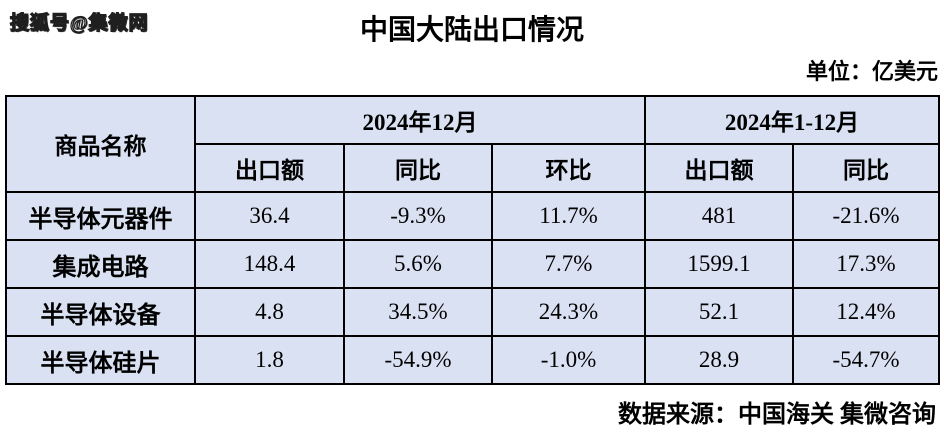  What do you see at coordinates (866, 360) in the screenshot?
I see `data-cell: -54.7%` at bounding box center [866, 360].